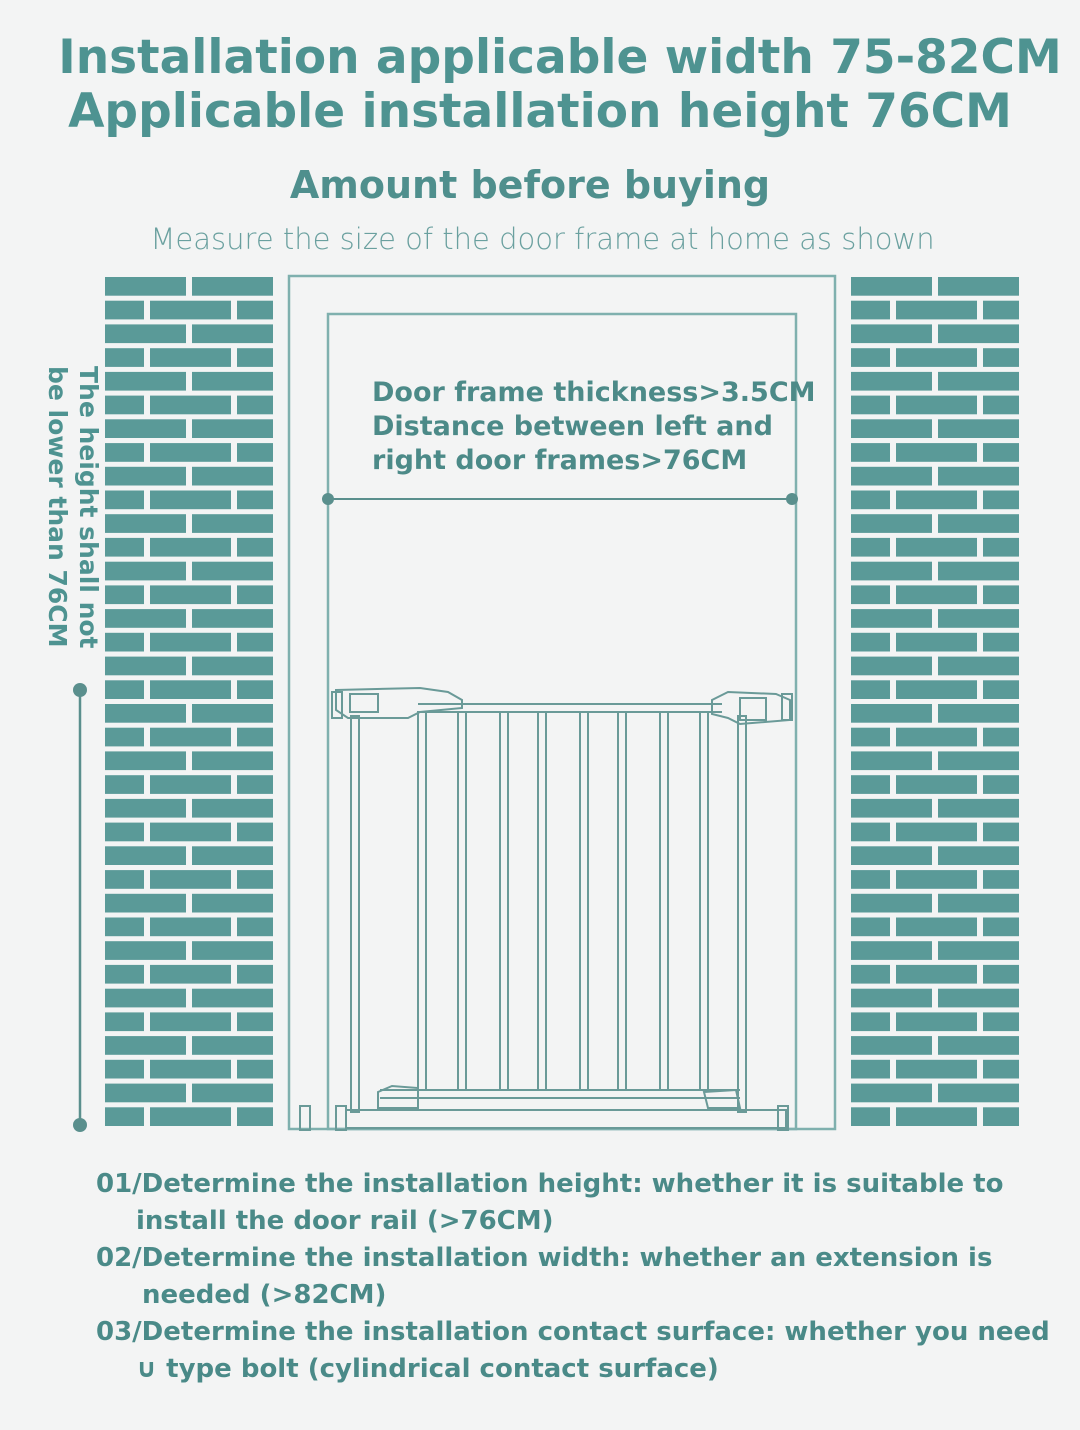 This screenshot has width=1080, height=1430. What do you see at coordinates (530, 185) in the screenshot?
I see `subtitle: Amount before buying` at bounding box center [530, 185].